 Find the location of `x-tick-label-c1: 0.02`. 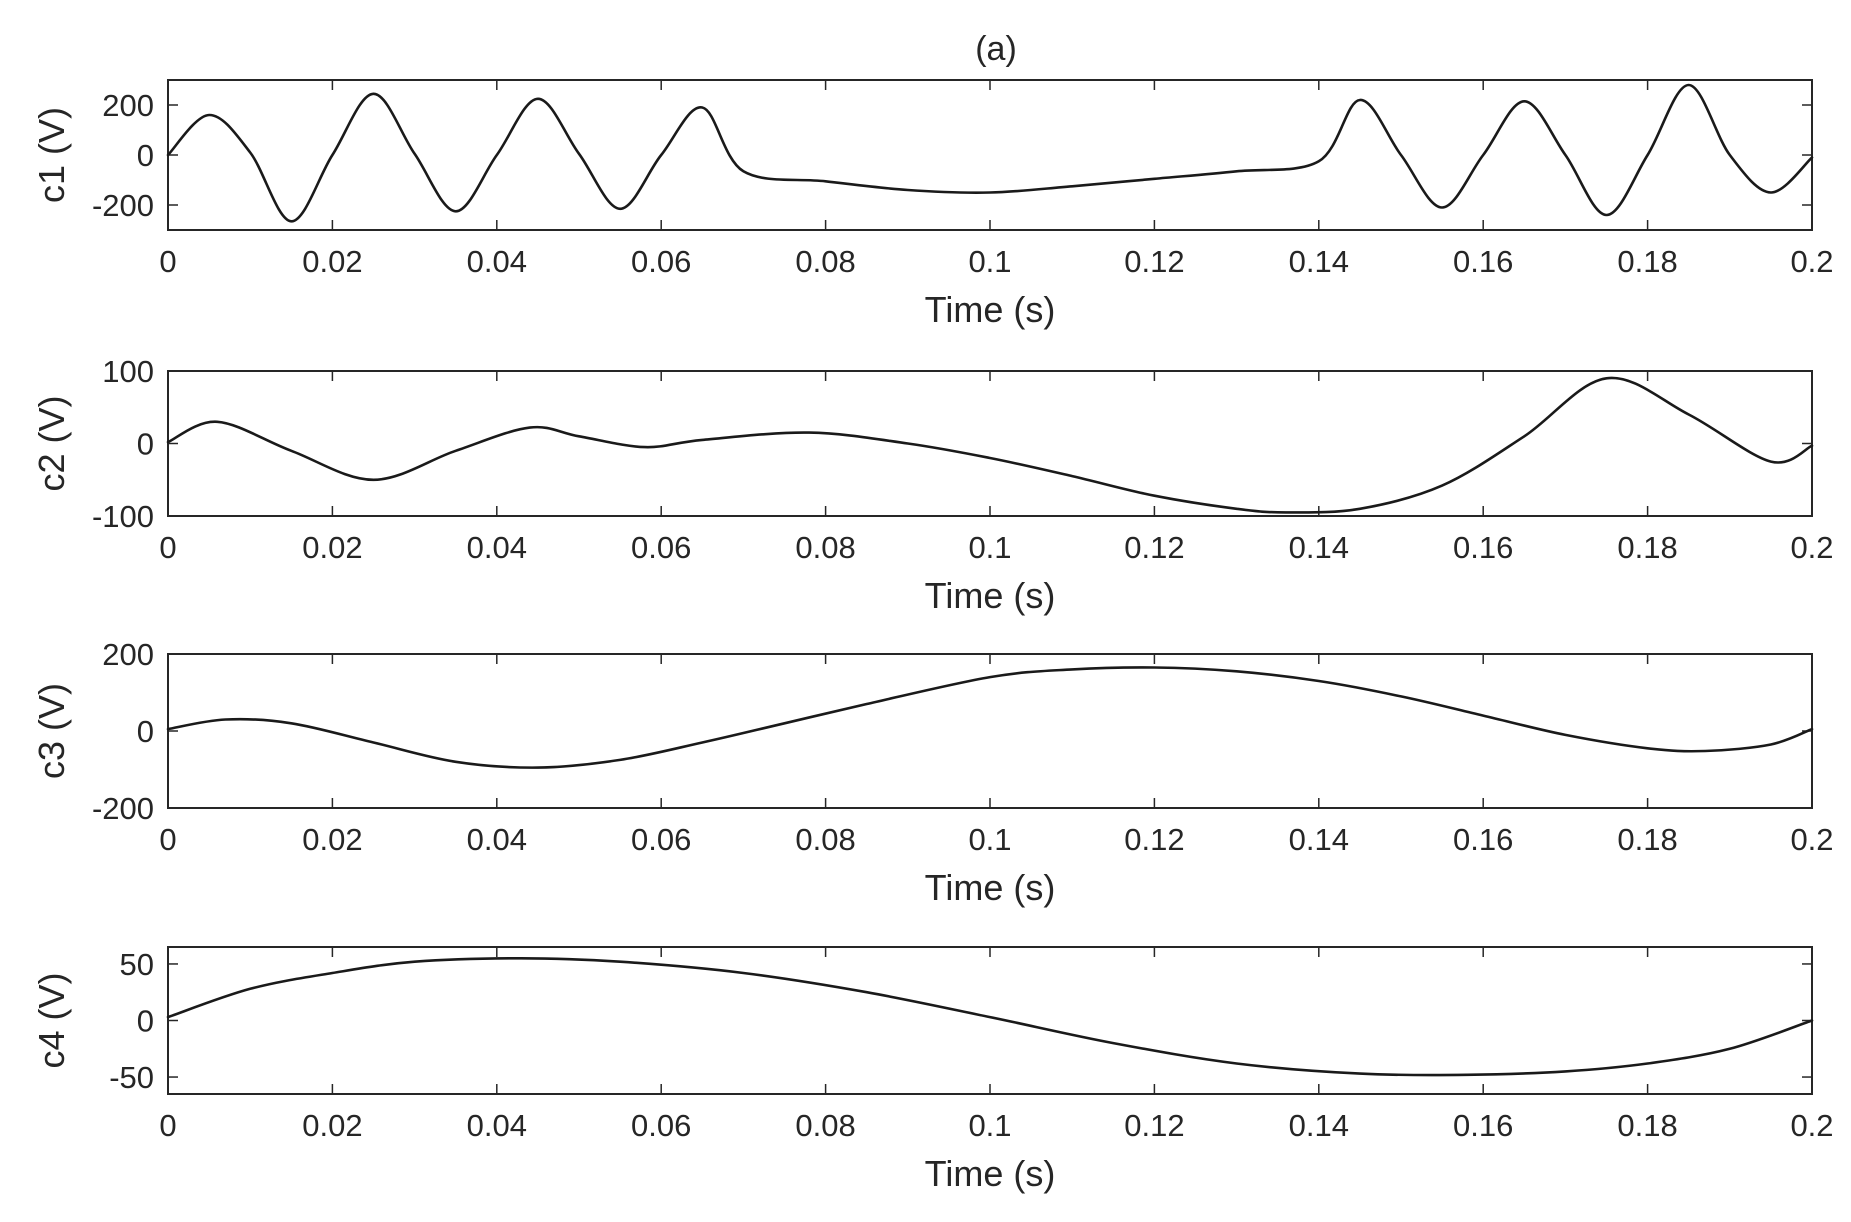

x-tick-label-c1: 0.02 is located at coordinates (332, 261).